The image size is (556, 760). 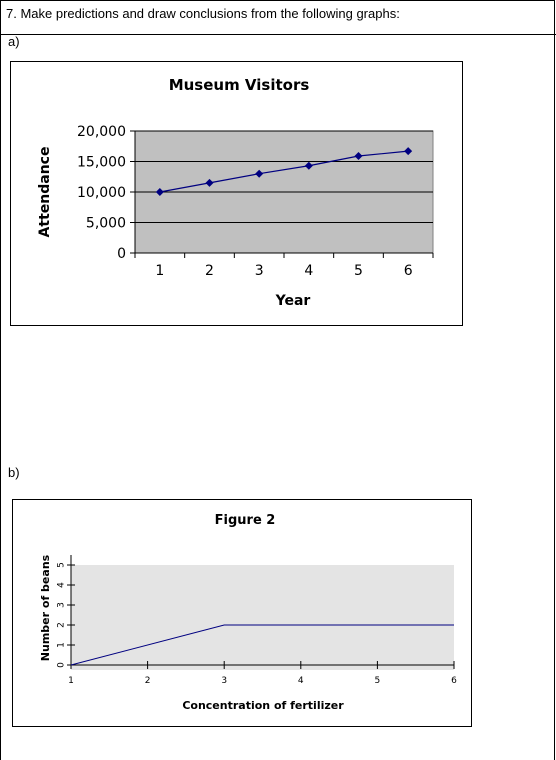 I want to click on x-axis-label: Year, so click(x=293, y=301).